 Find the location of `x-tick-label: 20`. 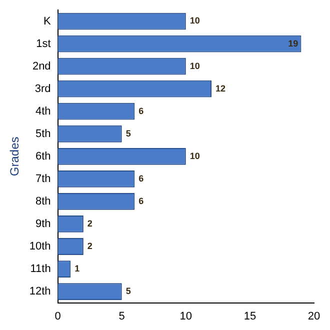

x-tick-label: 20 is located at coordinates (314, 316).